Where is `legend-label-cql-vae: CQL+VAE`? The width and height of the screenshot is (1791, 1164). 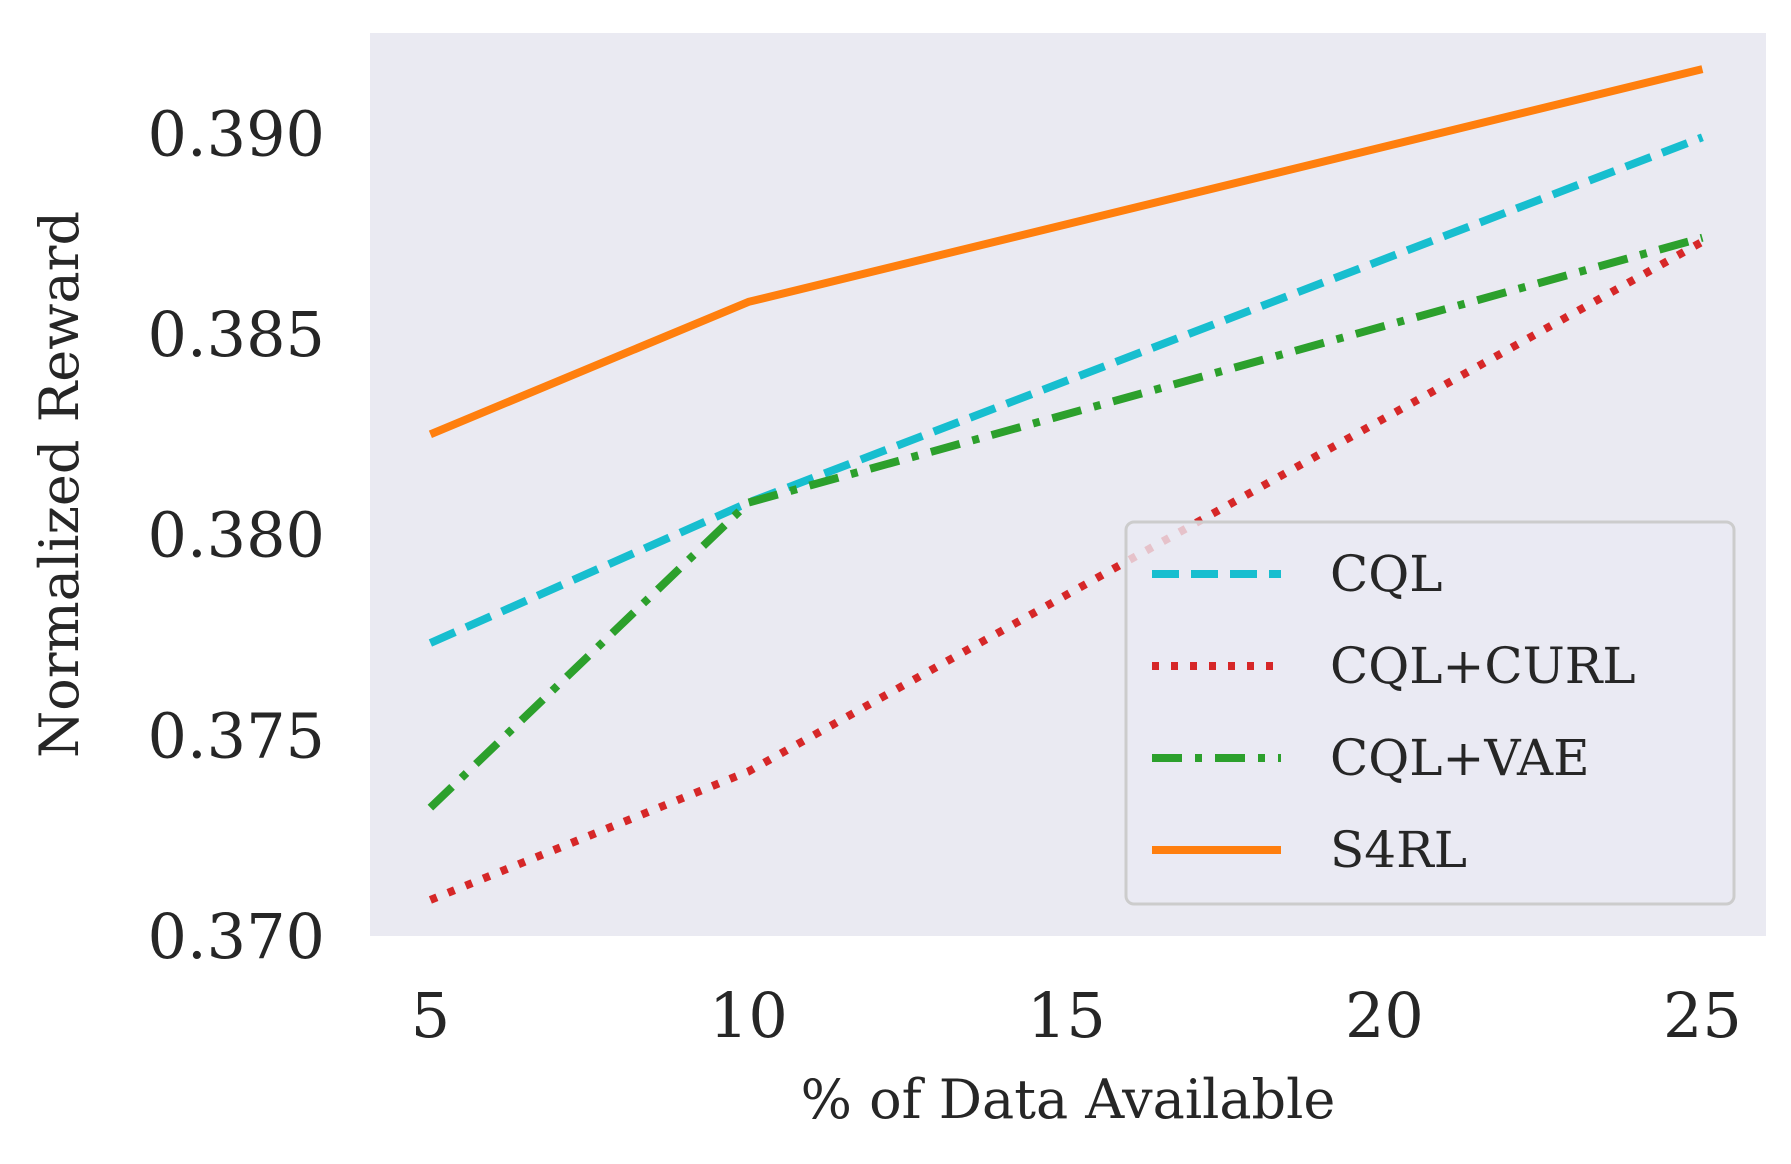 legend-label-cql-vae: CQL+VAE is located at coordinates (1460, 758).